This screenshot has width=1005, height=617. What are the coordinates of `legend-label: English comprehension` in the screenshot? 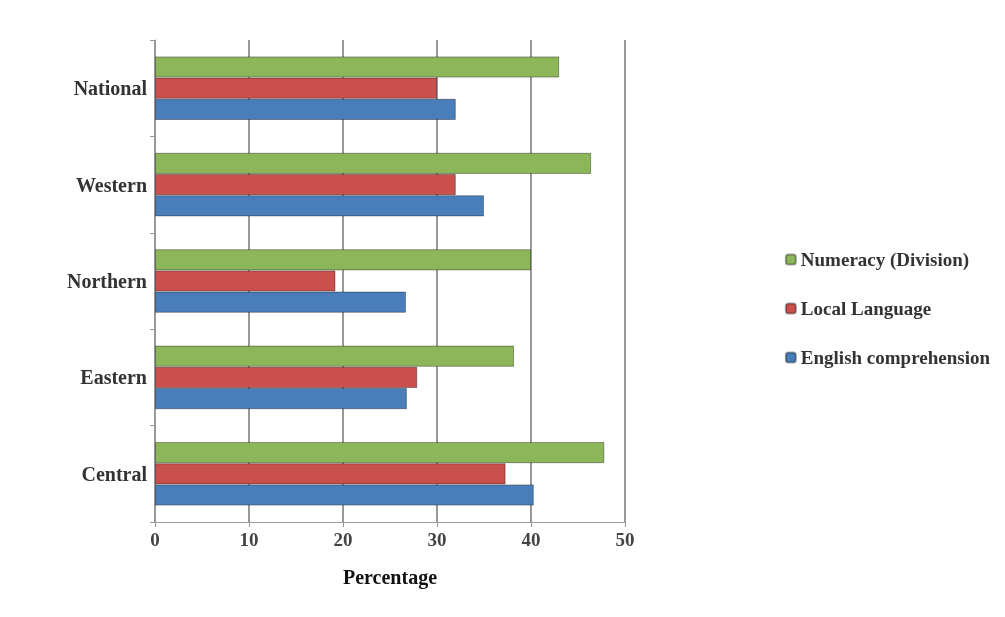 It's located at (895, 357).